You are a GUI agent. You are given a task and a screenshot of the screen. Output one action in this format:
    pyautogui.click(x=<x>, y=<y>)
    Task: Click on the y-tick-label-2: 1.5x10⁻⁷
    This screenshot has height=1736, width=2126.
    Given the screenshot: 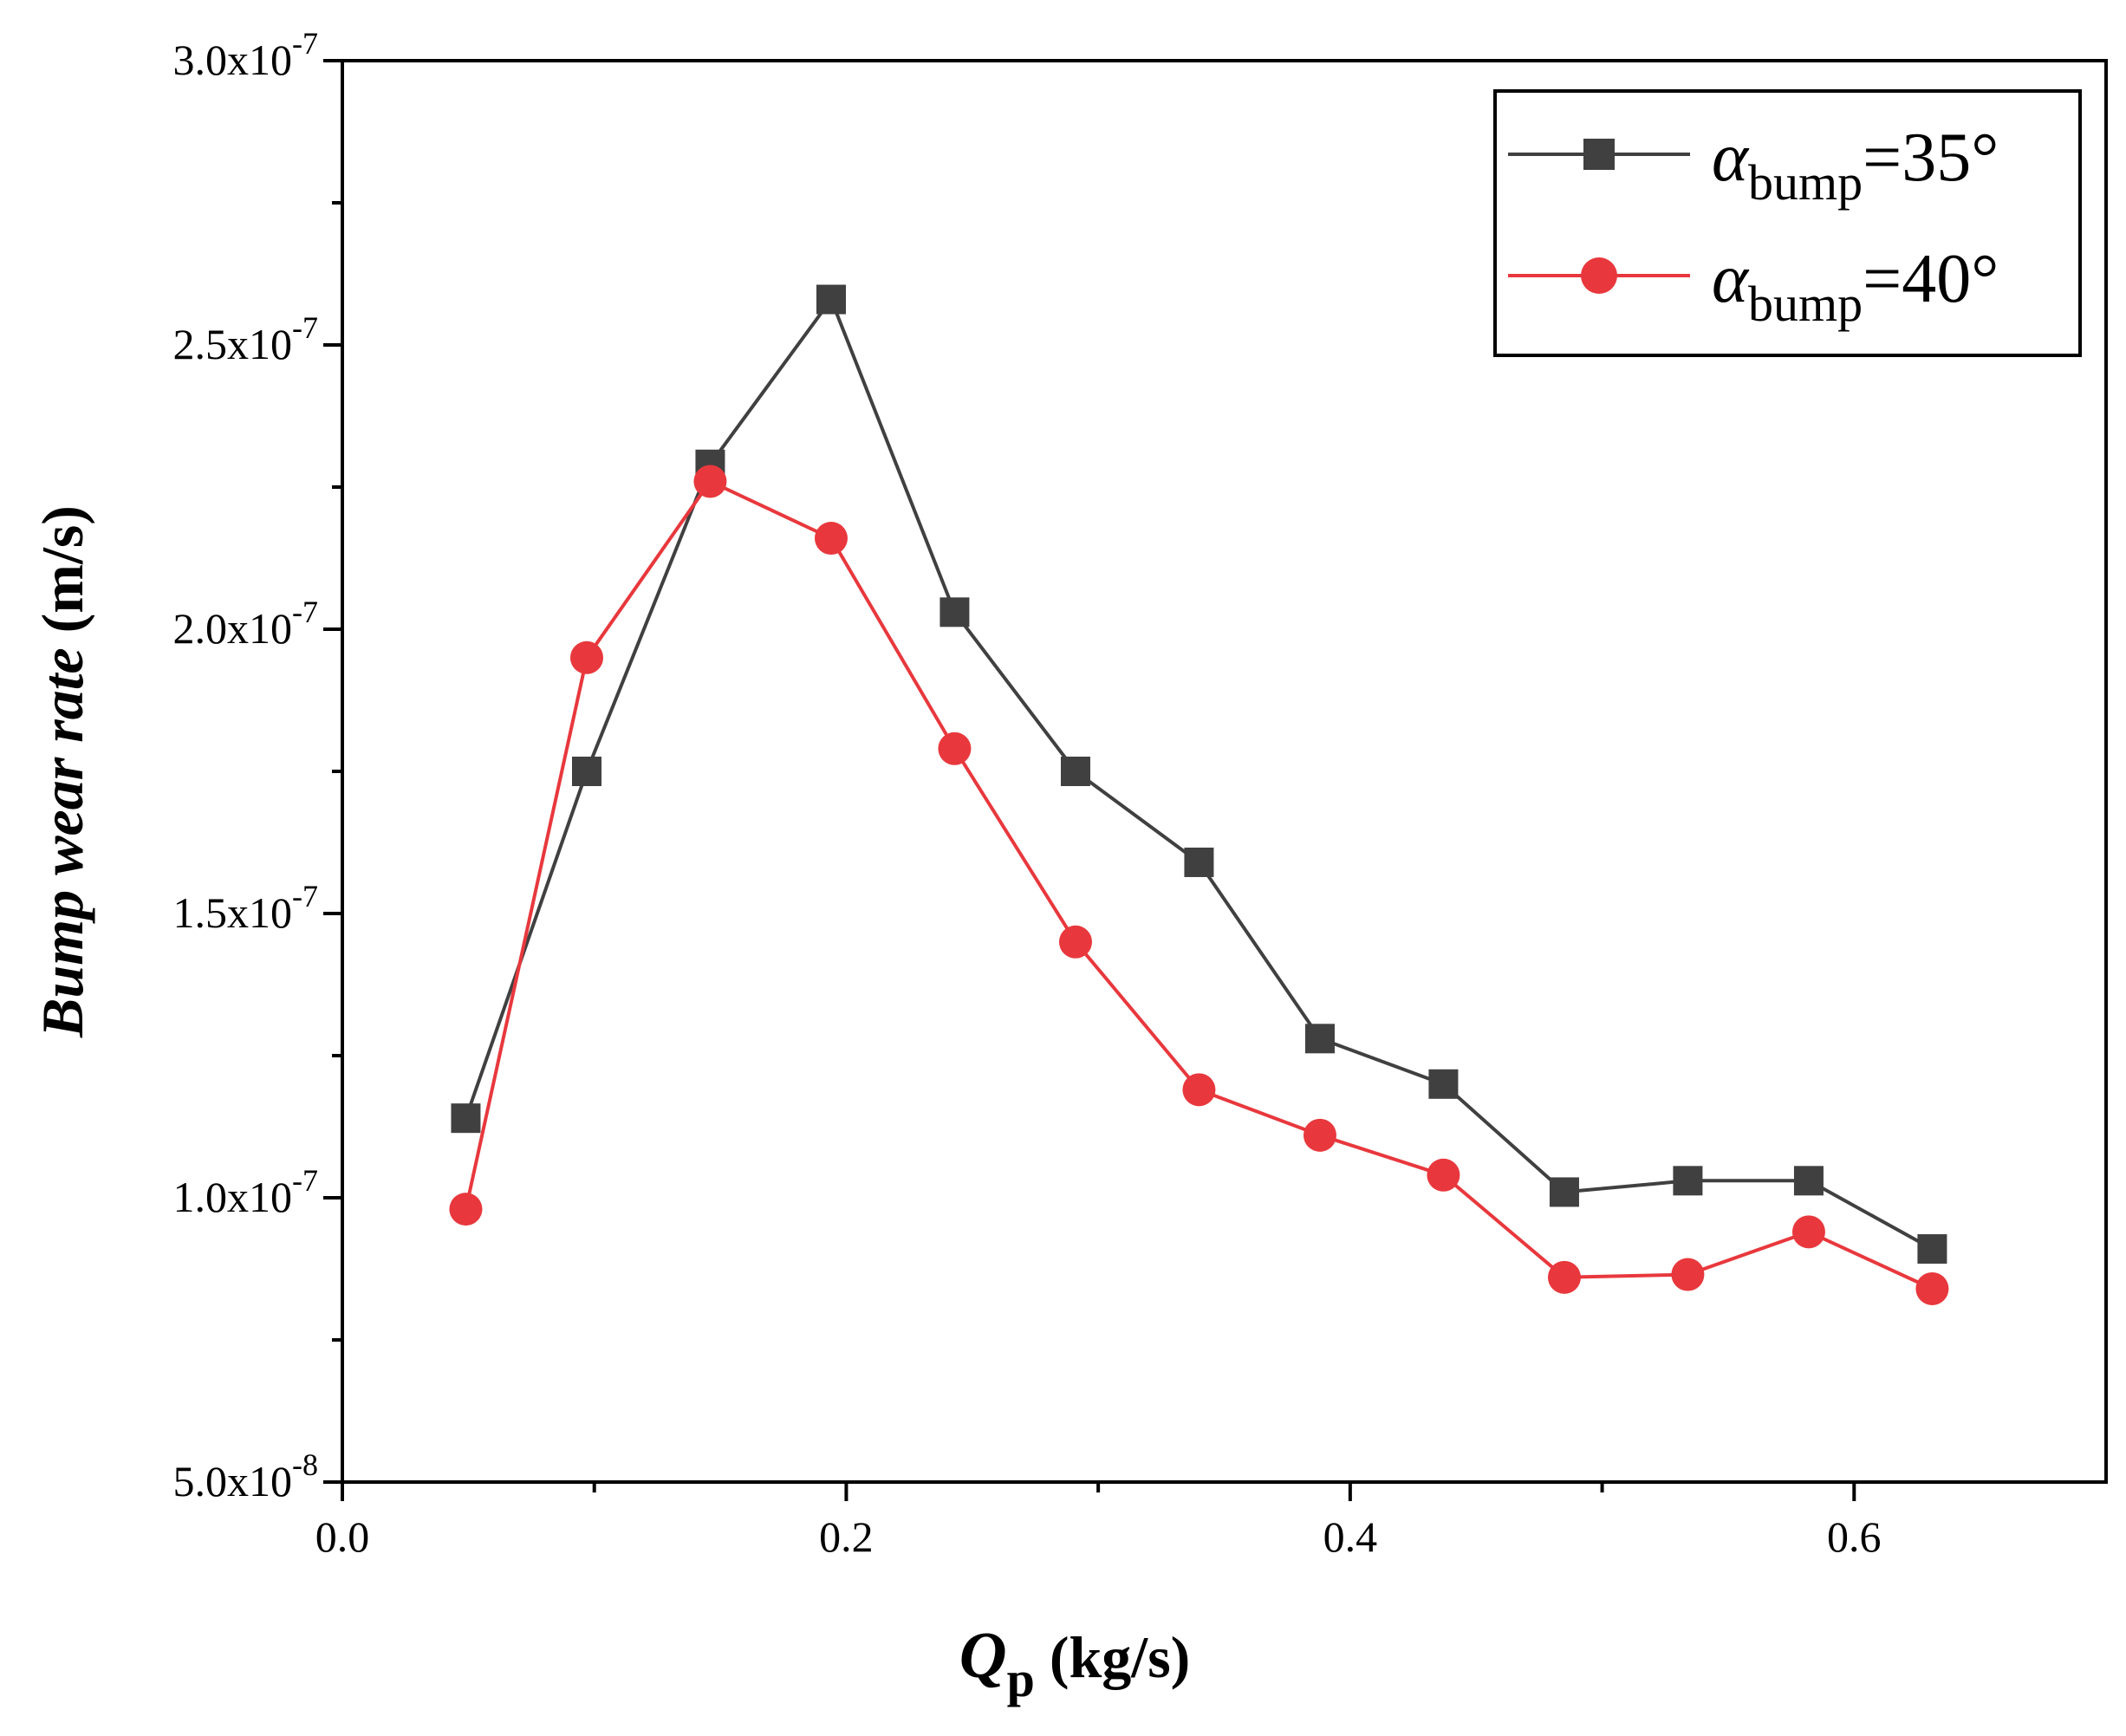 What is the action you would take?
    pyautogui.click(x=246, y=908)
    